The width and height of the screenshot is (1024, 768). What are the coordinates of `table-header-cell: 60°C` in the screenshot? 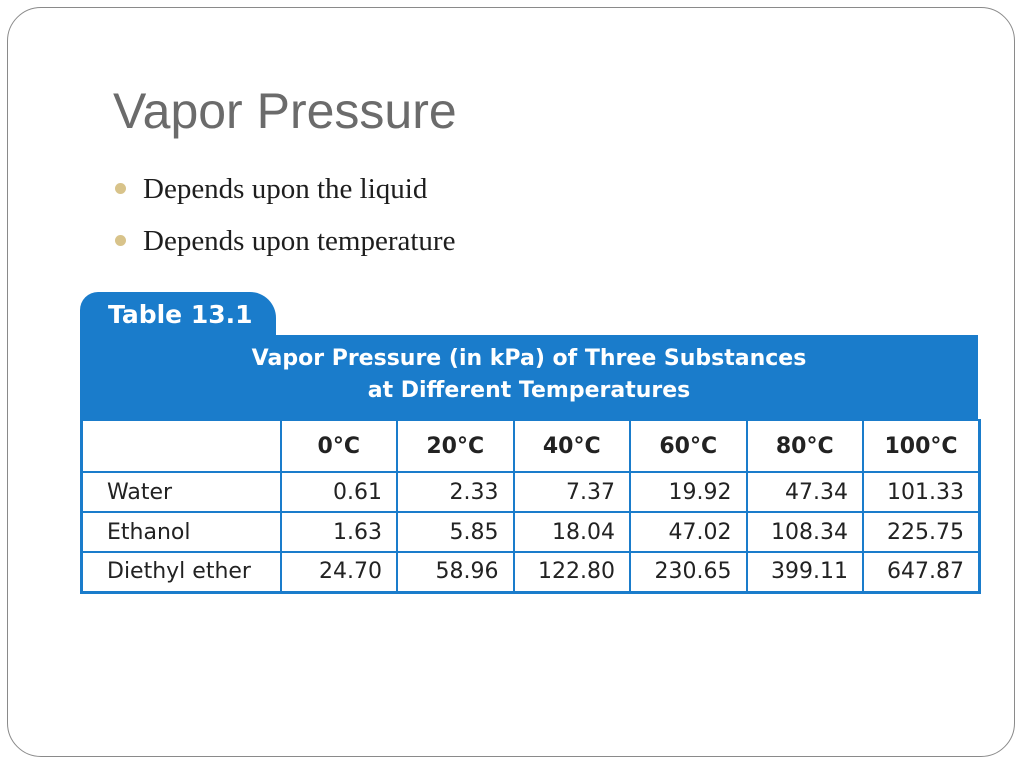 It's located at (688, 446).